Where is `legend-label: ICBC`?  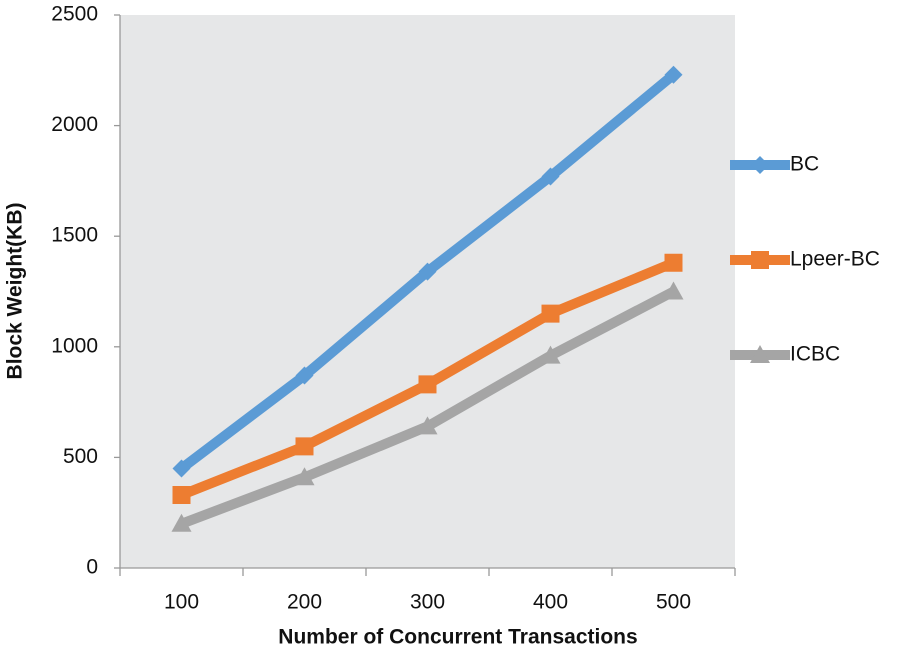
legend-label: ICBC is located at coordinates (815, 354).